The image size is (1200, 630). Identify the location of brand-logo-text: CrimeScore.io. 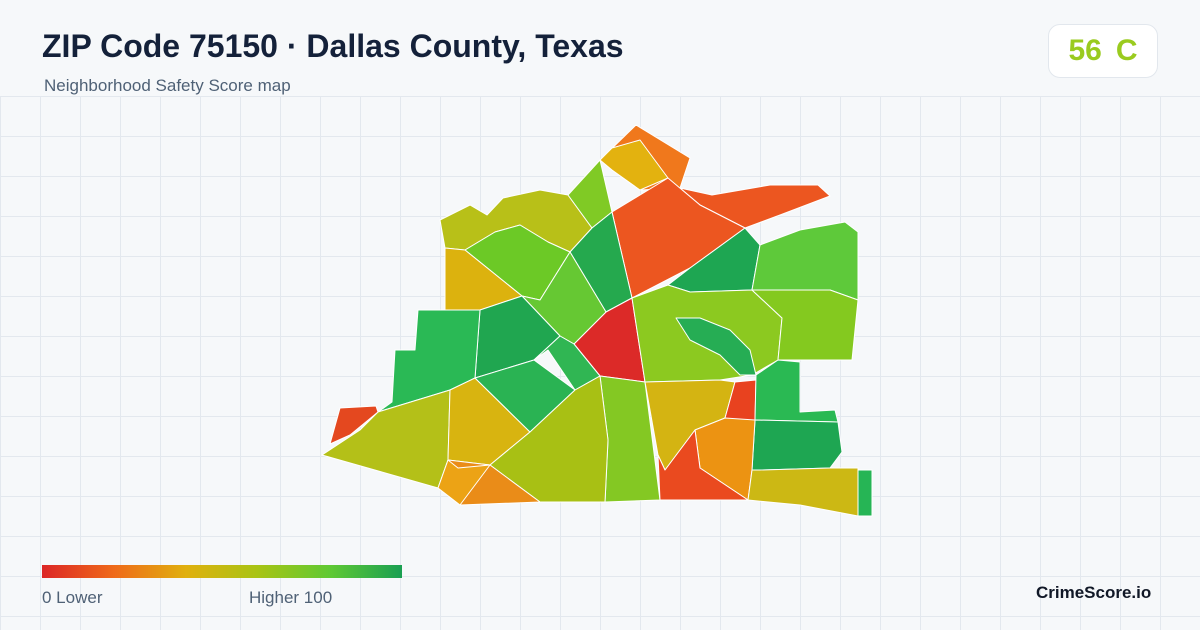
(1094, 592).